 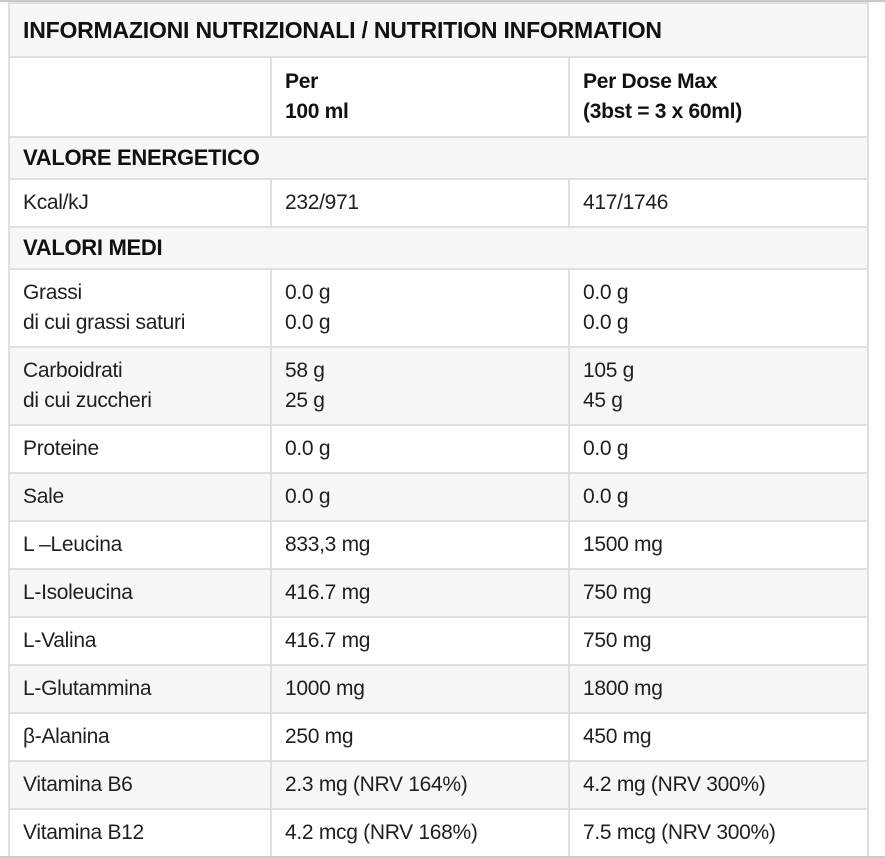 What do you see at coordinates (140, 203) in the screenshot?
I see `nutrient-label-cell: Kcal/kJ` at bounding box center [140, 203].